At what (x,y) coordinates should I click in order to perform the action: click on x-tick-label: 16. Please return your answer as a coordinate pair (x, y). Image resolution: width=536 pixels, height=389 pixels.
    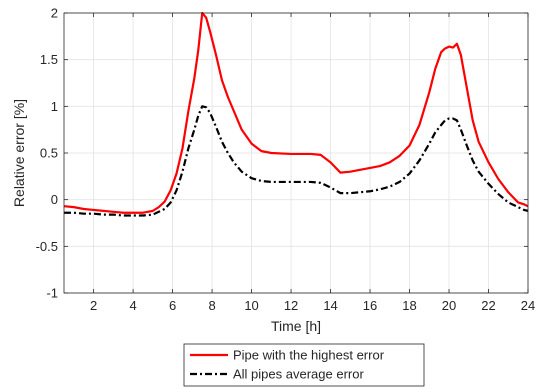
    Looking at the image, I should click on (370, 305).